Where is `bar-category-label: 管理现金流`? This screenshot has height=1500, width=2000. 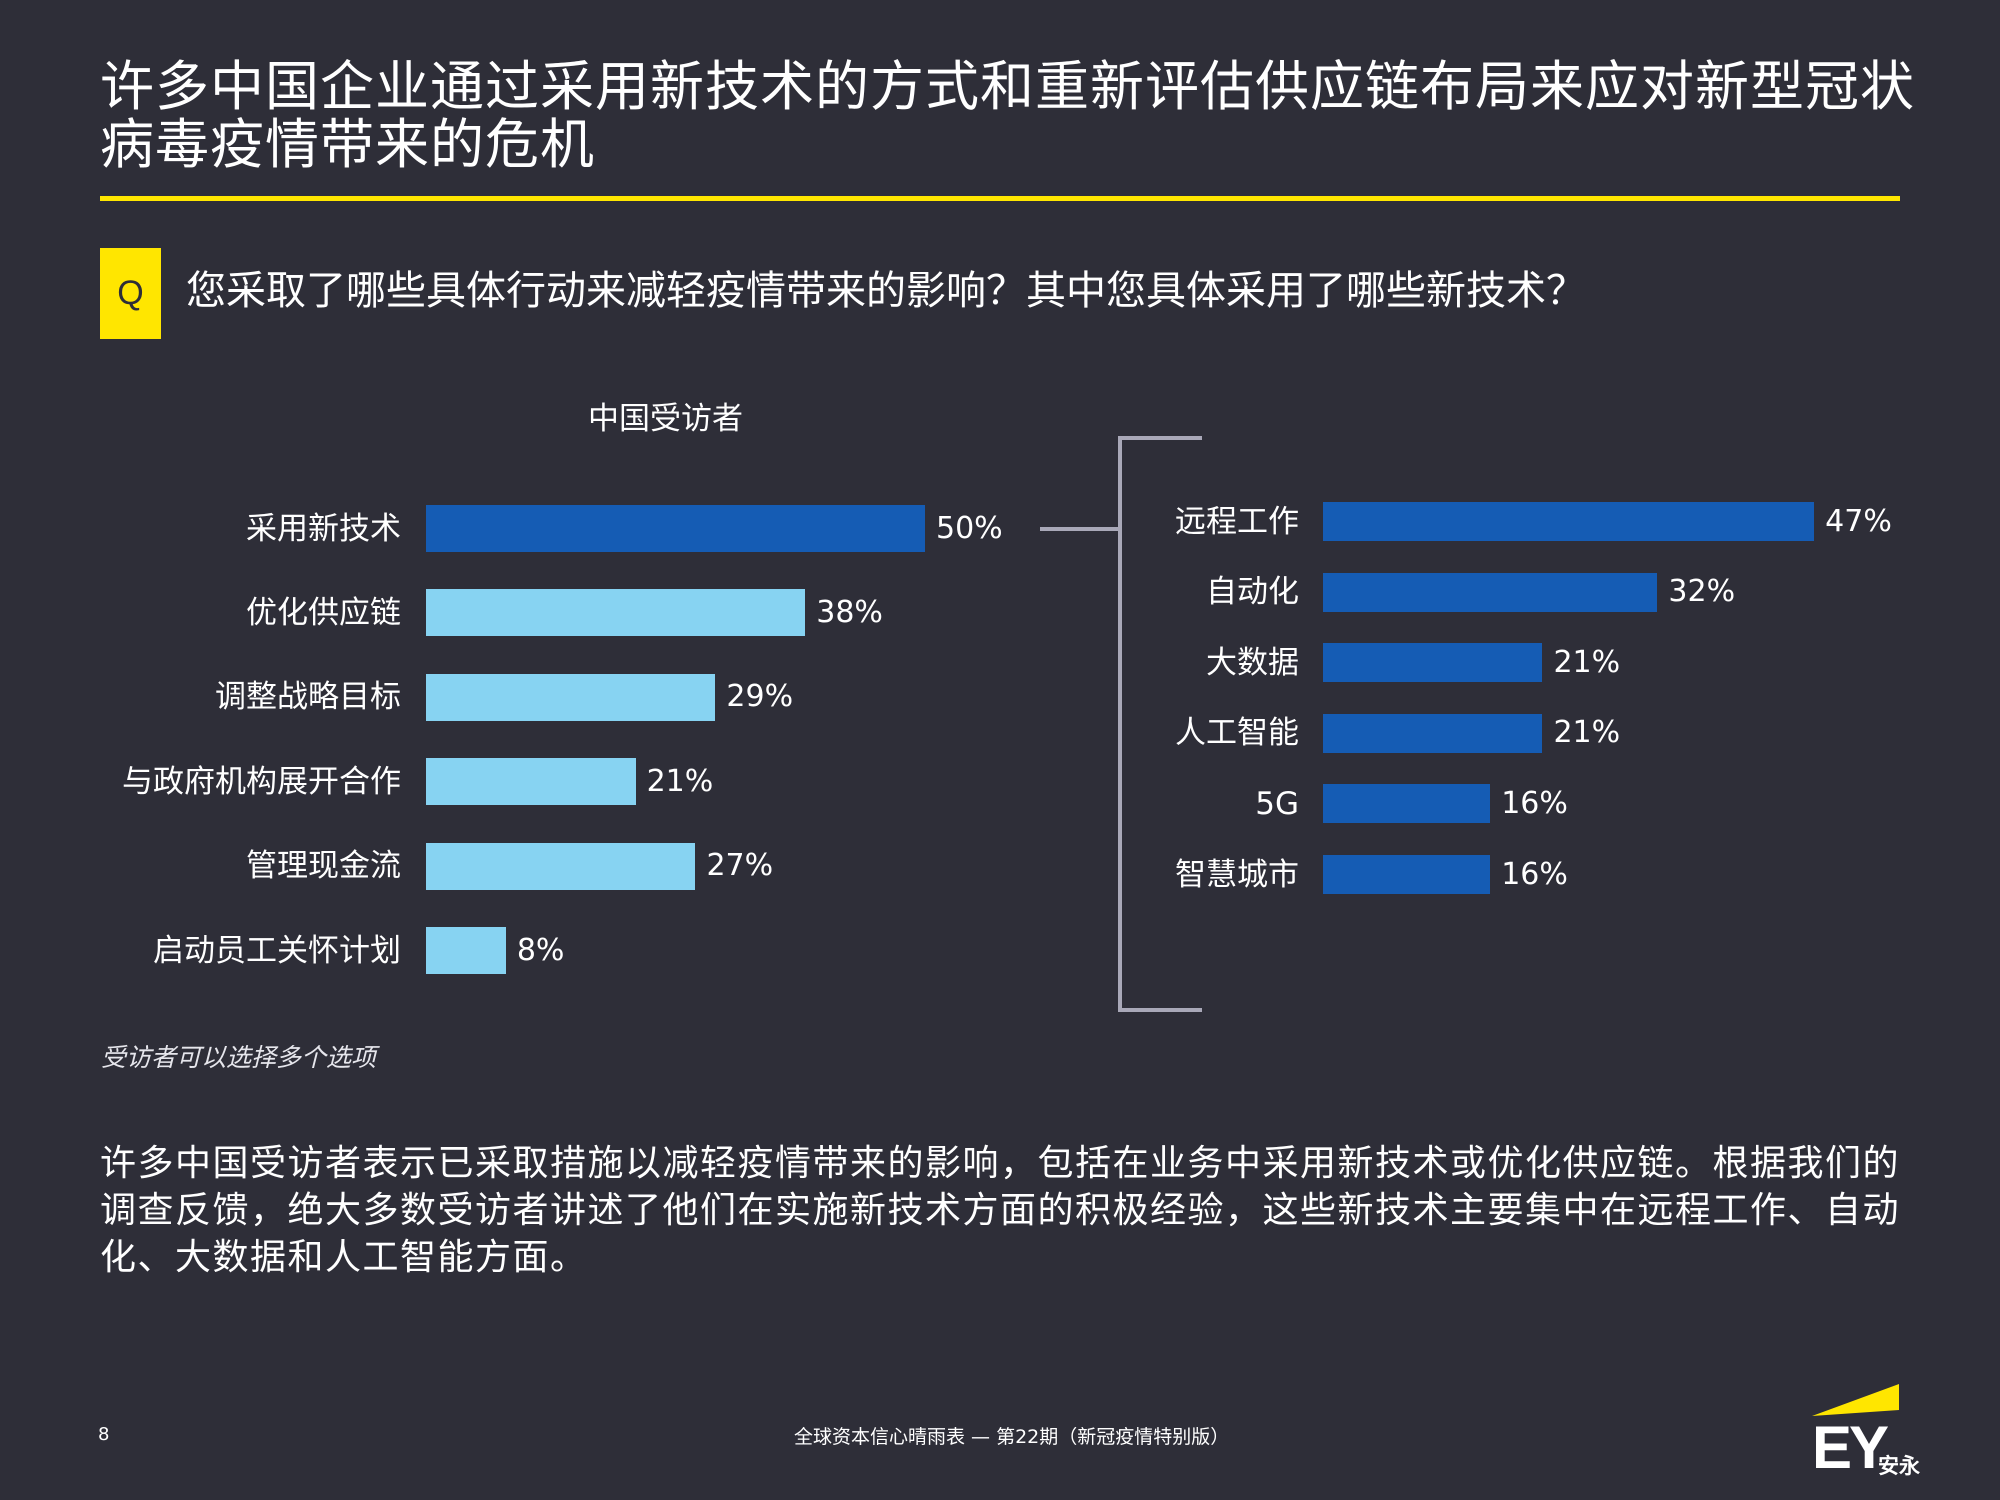 bar-category-label: 管理现金流 is located at coordinates (323, 866).